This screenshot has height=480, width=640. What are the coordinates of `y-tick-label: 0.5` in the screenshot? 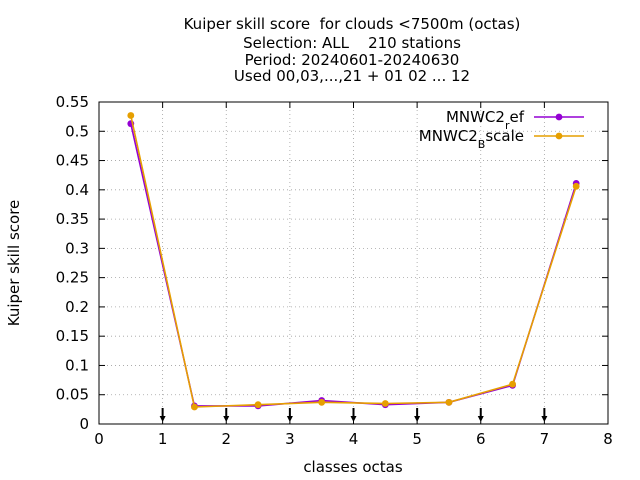 It's located at (77, 131).